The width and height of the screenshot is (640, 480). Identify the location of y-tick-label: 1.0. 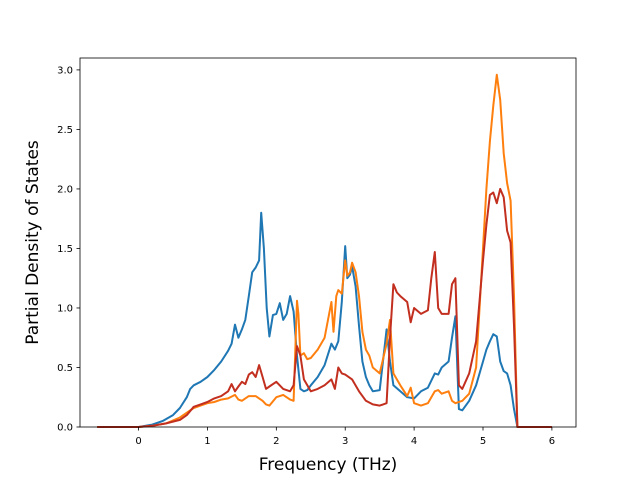
(65, 308).